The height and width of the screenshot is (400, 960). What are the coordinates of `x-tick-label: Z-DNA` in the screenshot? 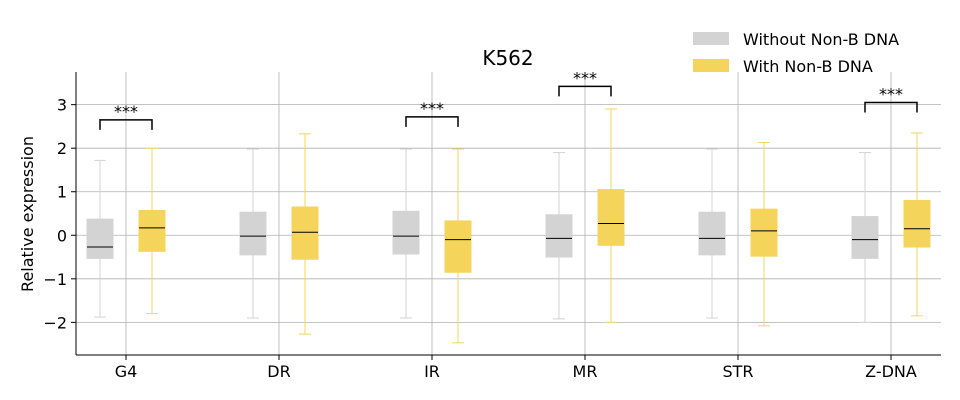 It's located at (891, 371).